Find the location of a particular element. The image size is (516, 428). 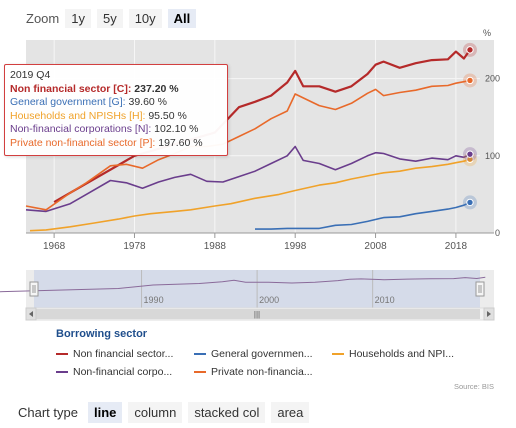

navigator-grid: 1990 2000 2010 is located at coordinates (268, 289).